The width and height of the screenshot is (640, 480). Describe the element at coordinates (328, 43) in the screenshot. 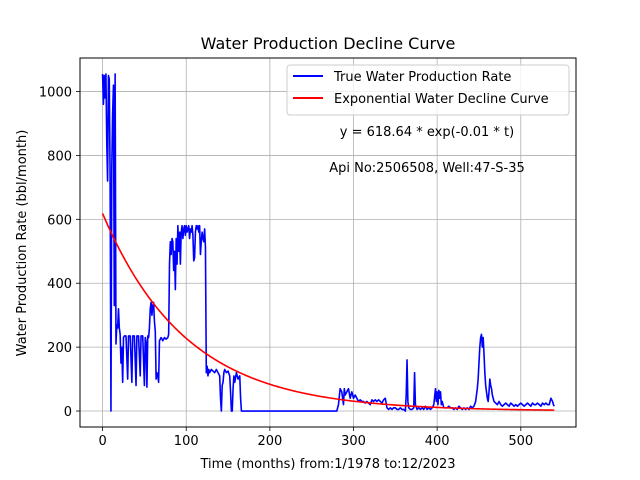

I see `chart-title: Water Production Decline Curve` at that location.